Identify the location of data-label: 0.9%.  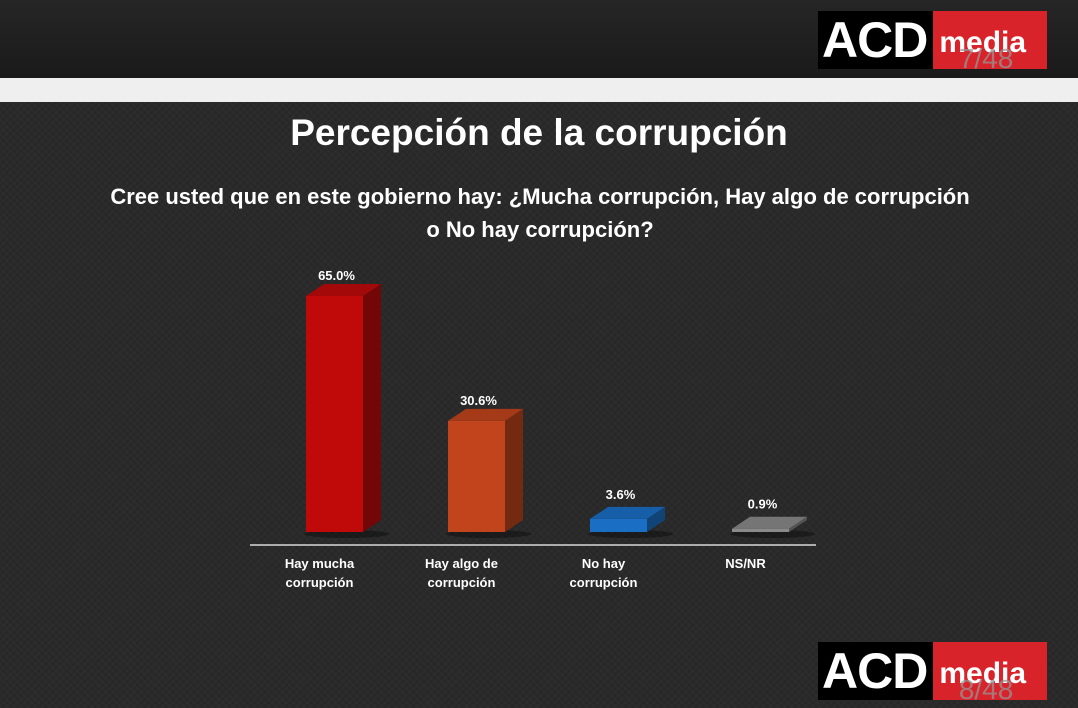
(763, 504).